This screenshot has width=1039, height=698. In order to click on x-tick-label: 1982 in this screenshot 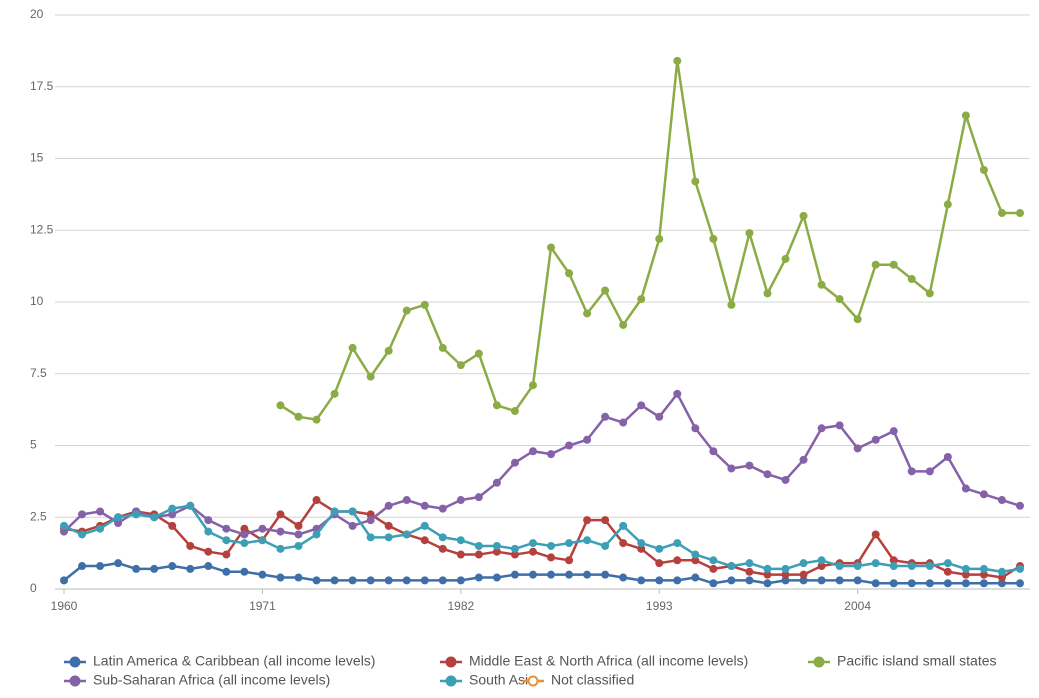, I will do `click(460, 606)`.